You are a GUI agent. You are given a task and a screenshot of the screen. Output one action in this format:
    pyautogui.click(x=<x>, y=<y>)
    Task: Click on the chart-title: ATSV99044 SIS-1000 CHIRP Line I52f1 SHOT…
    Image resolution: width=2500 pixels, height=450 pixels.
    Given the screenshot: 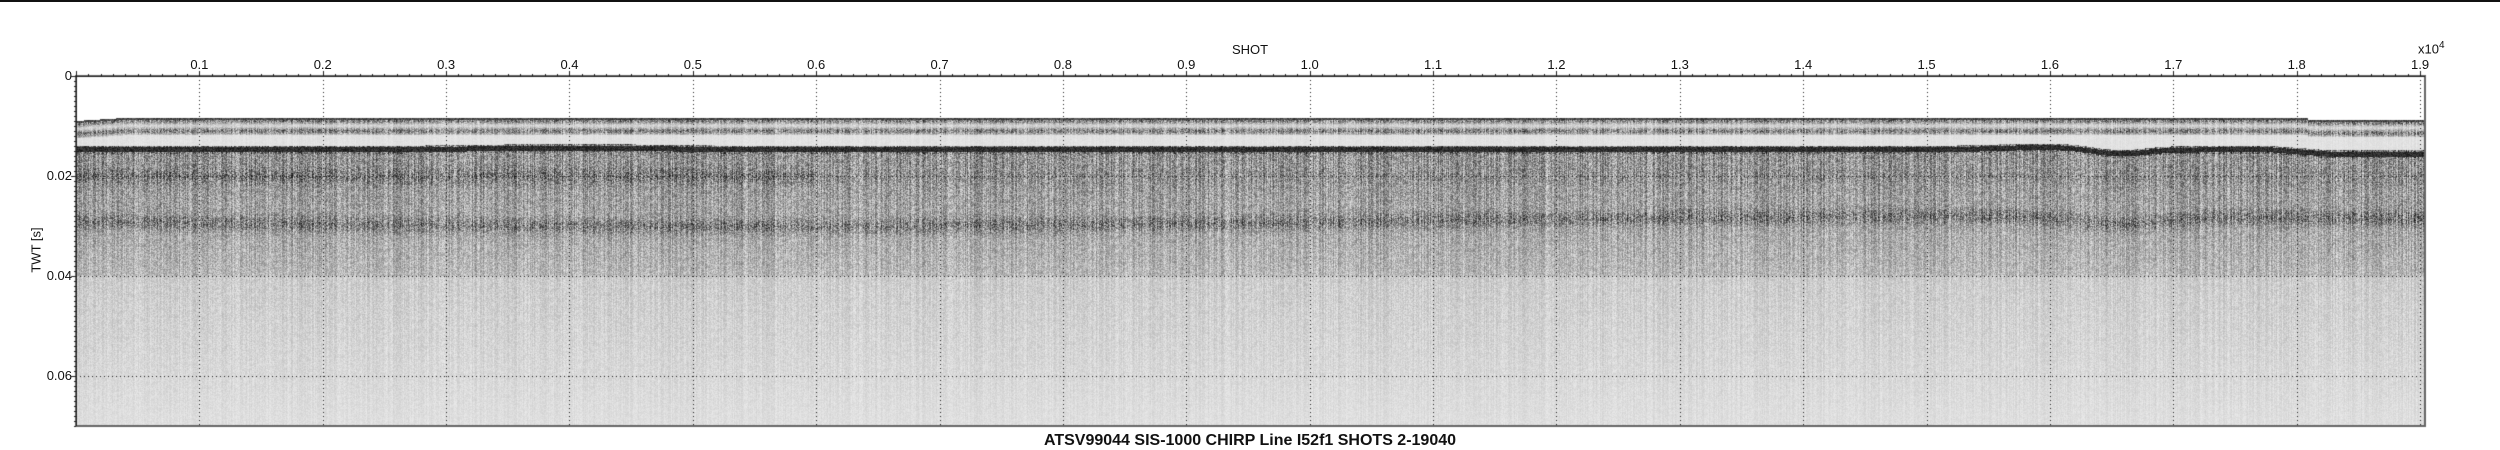 What is the action you would take?
    pyautogui.click(x=1250, y=440)
    